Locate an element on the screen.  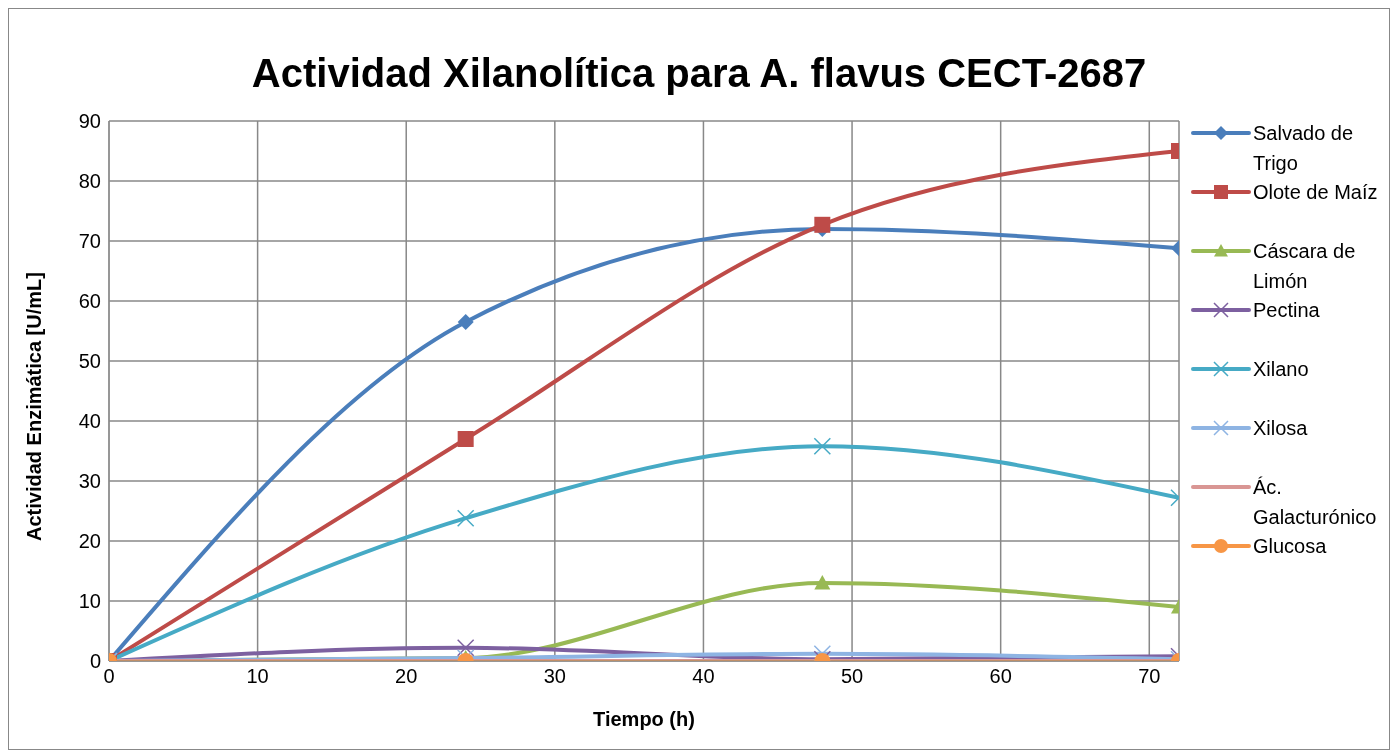
y-tick-label: 80 is located at coordinates (89, 181).